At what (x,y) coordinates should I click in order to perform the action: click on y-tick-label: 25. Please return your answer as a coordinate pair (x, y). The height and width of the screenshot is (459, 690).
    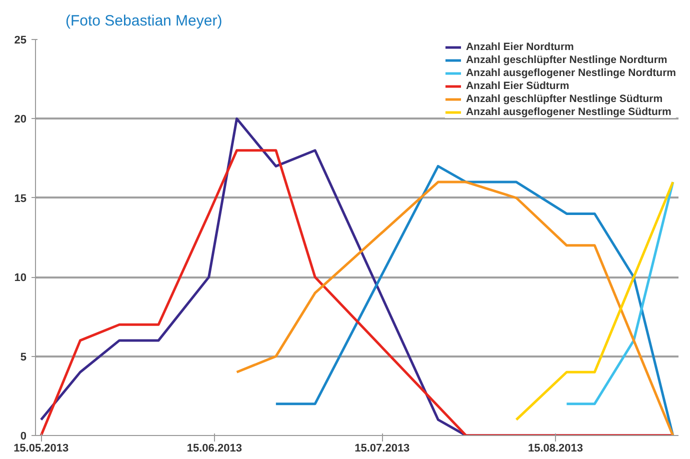
    Looking at the image, I should click on (20, 40).